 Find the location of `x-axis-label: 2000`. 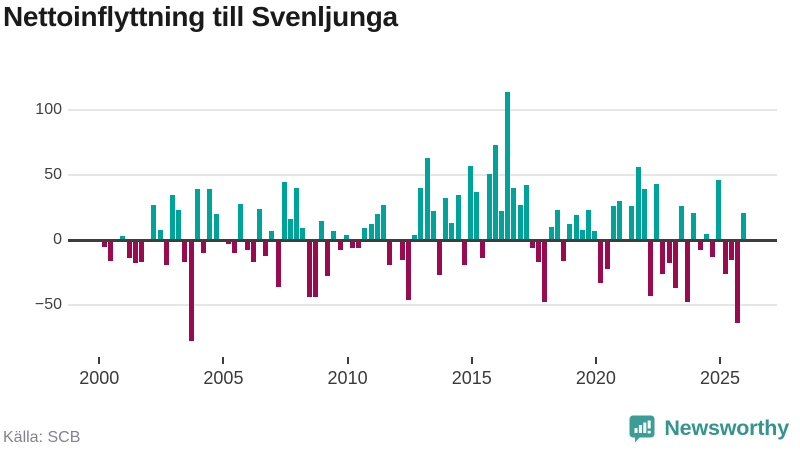

x-axis-label: 2000 is located at coordinates (99, 378).